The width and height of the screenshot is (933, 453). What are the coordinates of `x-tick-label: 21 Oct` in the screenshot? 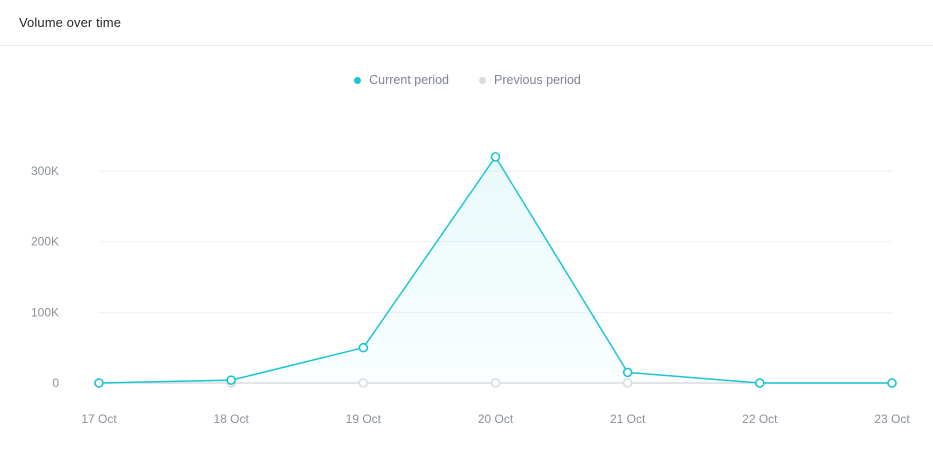 It's located at (628, 419).